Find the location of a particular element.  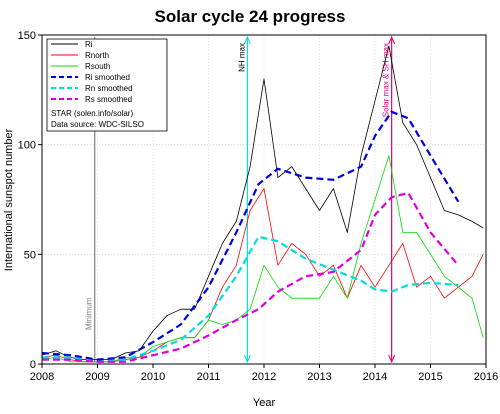

legend-label: Rs smoothed is located at coordinates (108, 99).